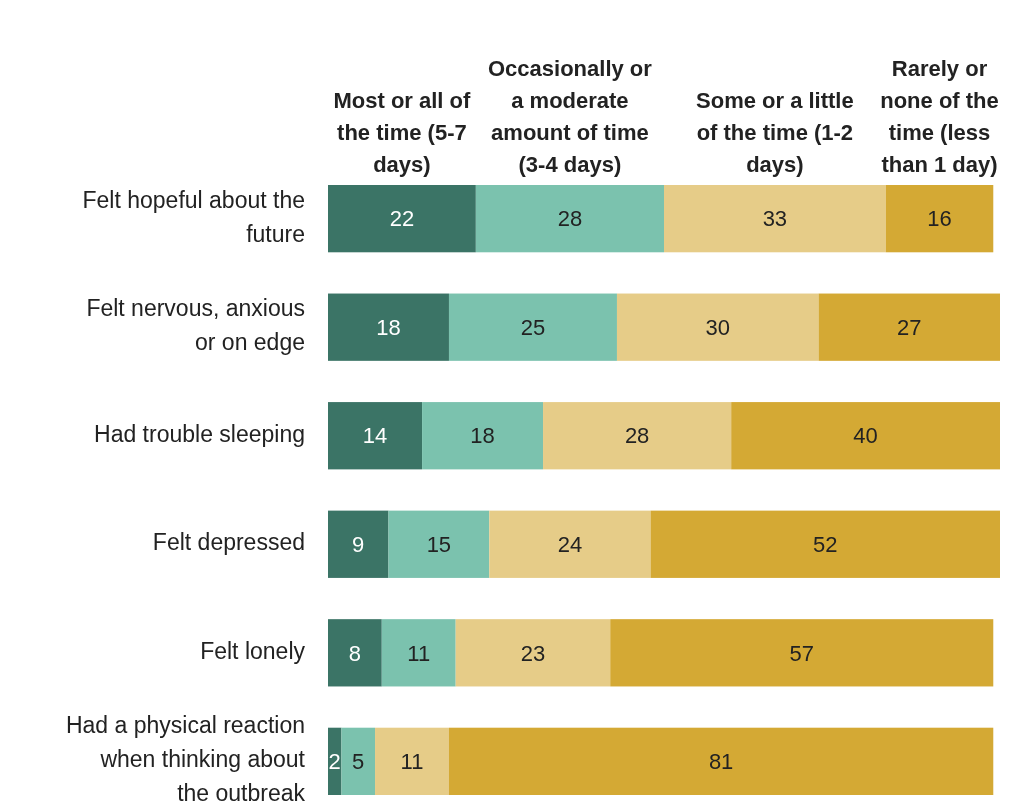 This screenshot has height=812, width=1028. I want to click on data-label: 57, so click(801, 653).